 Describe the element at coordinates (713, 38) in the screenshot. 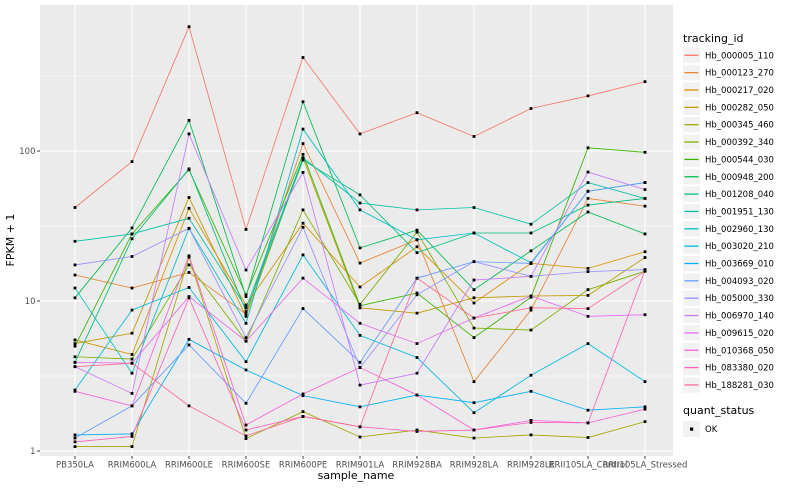

I see `legend-title-tracking-id: tracking_id` at that location.